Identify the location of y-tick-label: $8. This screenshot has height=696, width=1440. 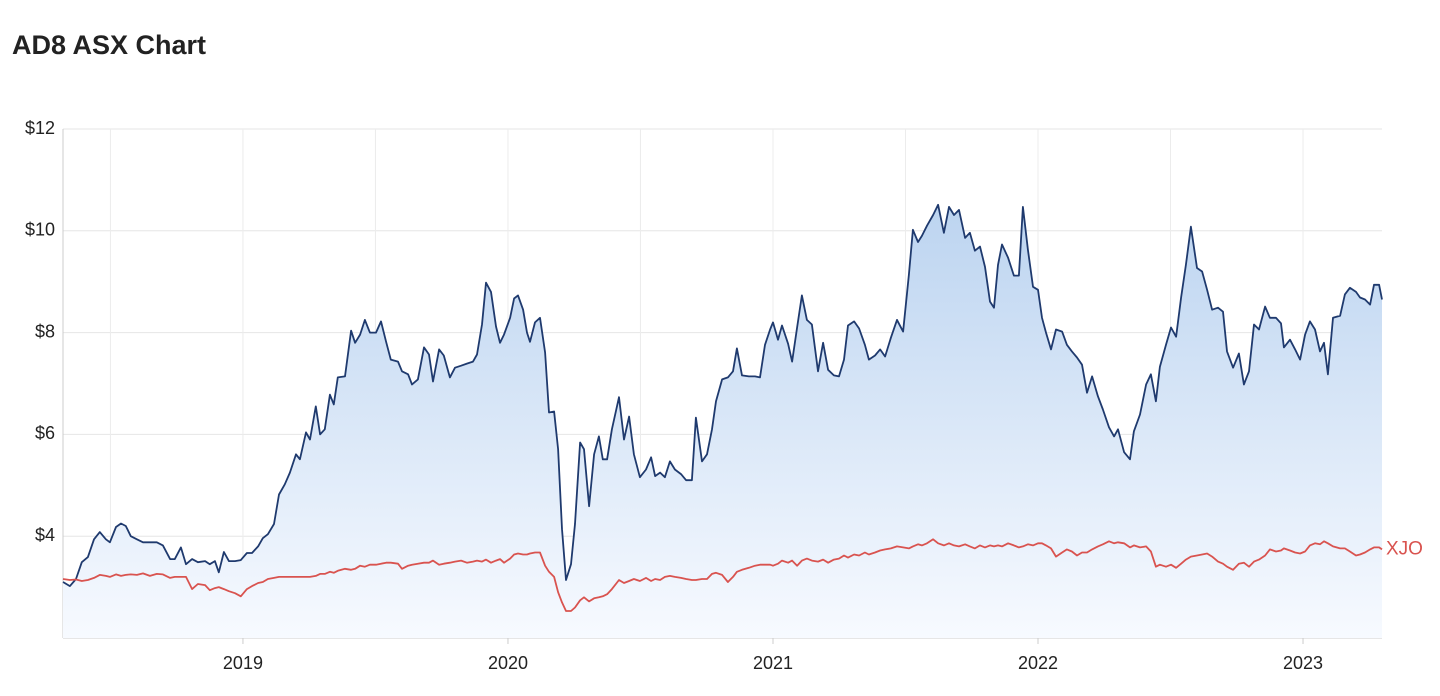
(45, 331).